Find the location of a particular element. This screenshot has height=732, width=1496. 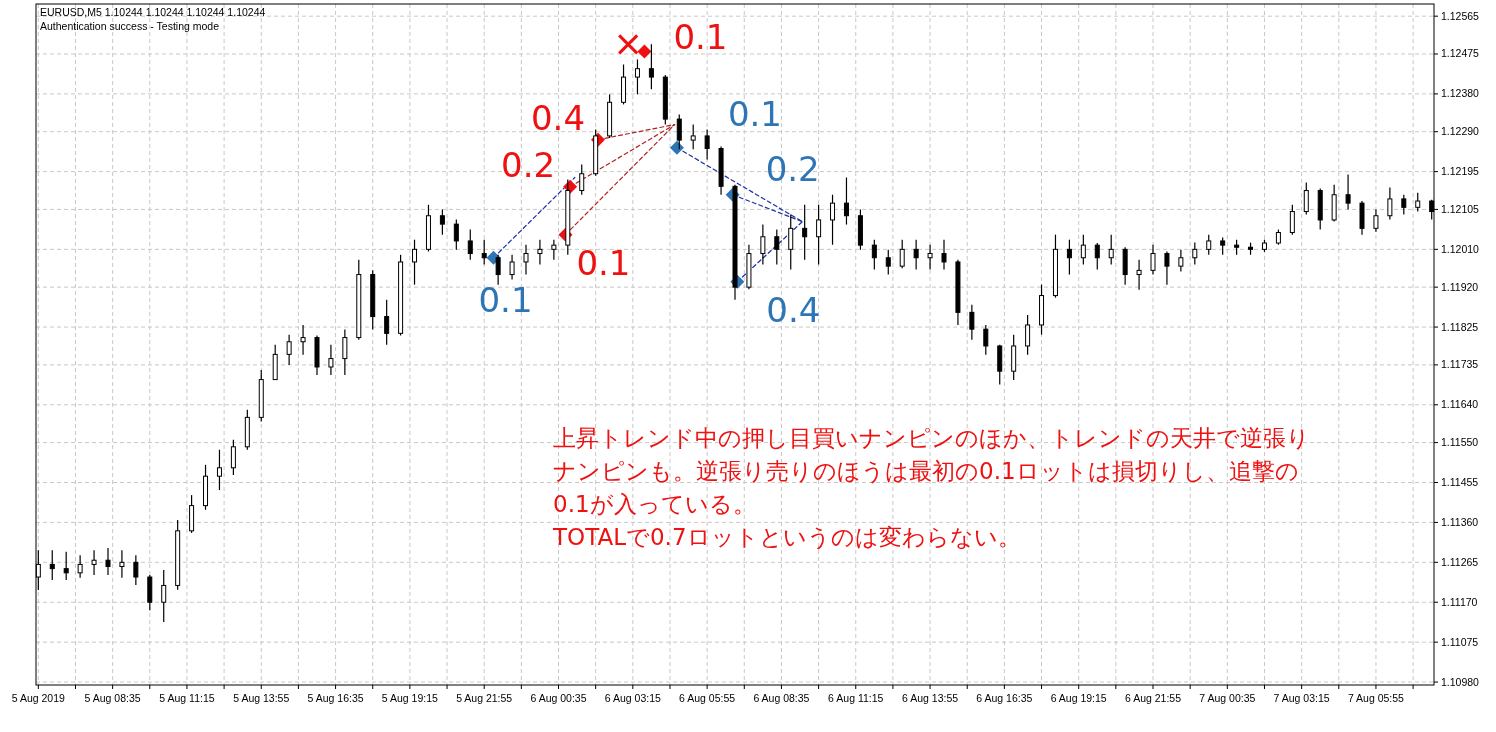

y-tick-label: 1.11550 is located at coordinates (1460, 442).